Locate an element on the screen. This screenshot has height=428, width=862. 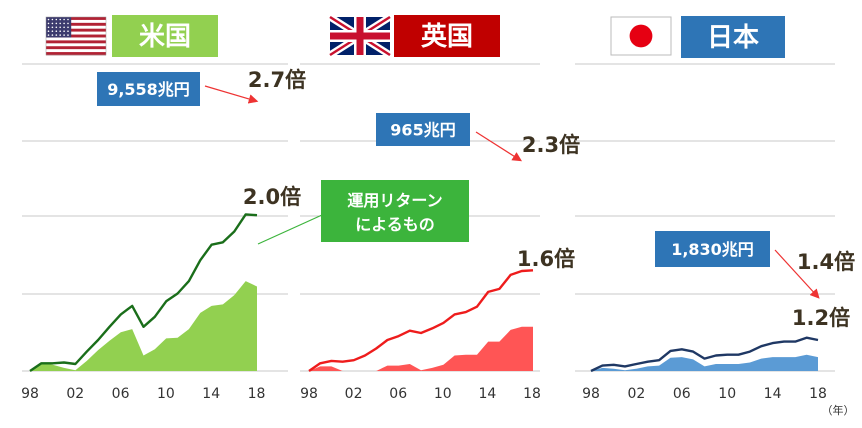
country-title: 米国 is located at coordinates (165, 37).